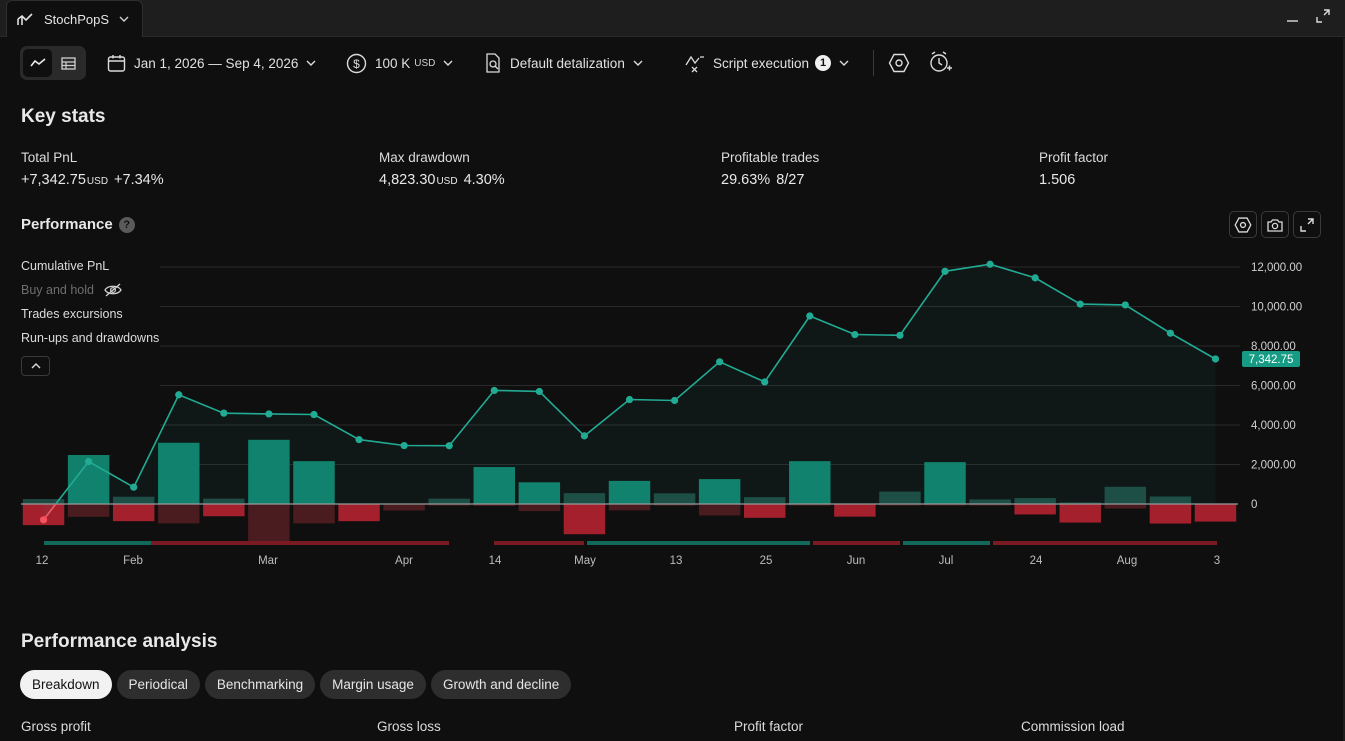  What do you see at coordinates (1344, 389) in the screenshot?
I see `window-edge` at bounding box center [1344, 389].